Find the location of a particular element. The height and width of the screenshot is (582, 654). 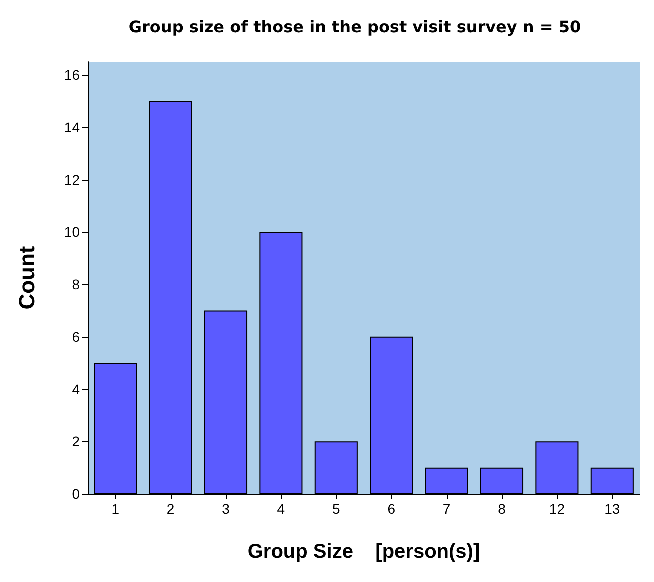

x-tick-label: 7 is located at coordinates (446, 509).